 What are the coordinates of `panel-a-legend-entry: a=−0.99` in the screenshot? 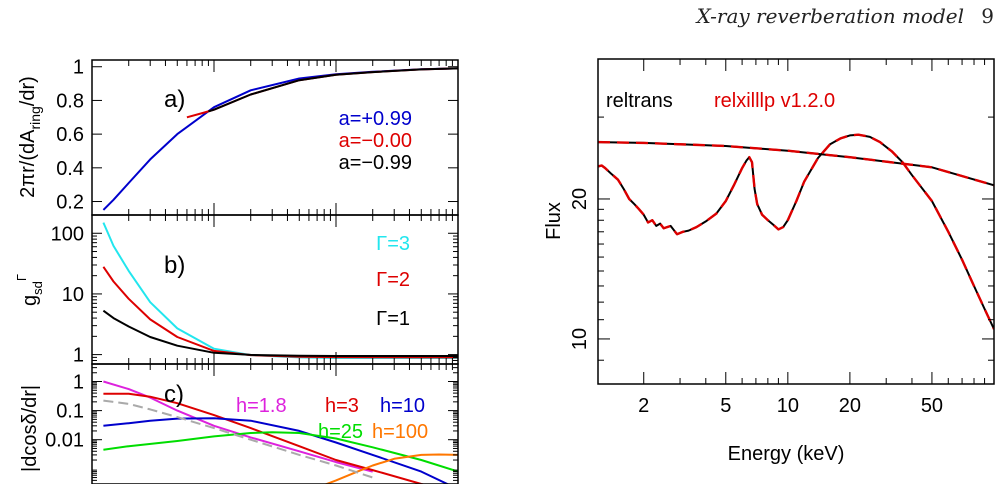 It's located at (375, 163).